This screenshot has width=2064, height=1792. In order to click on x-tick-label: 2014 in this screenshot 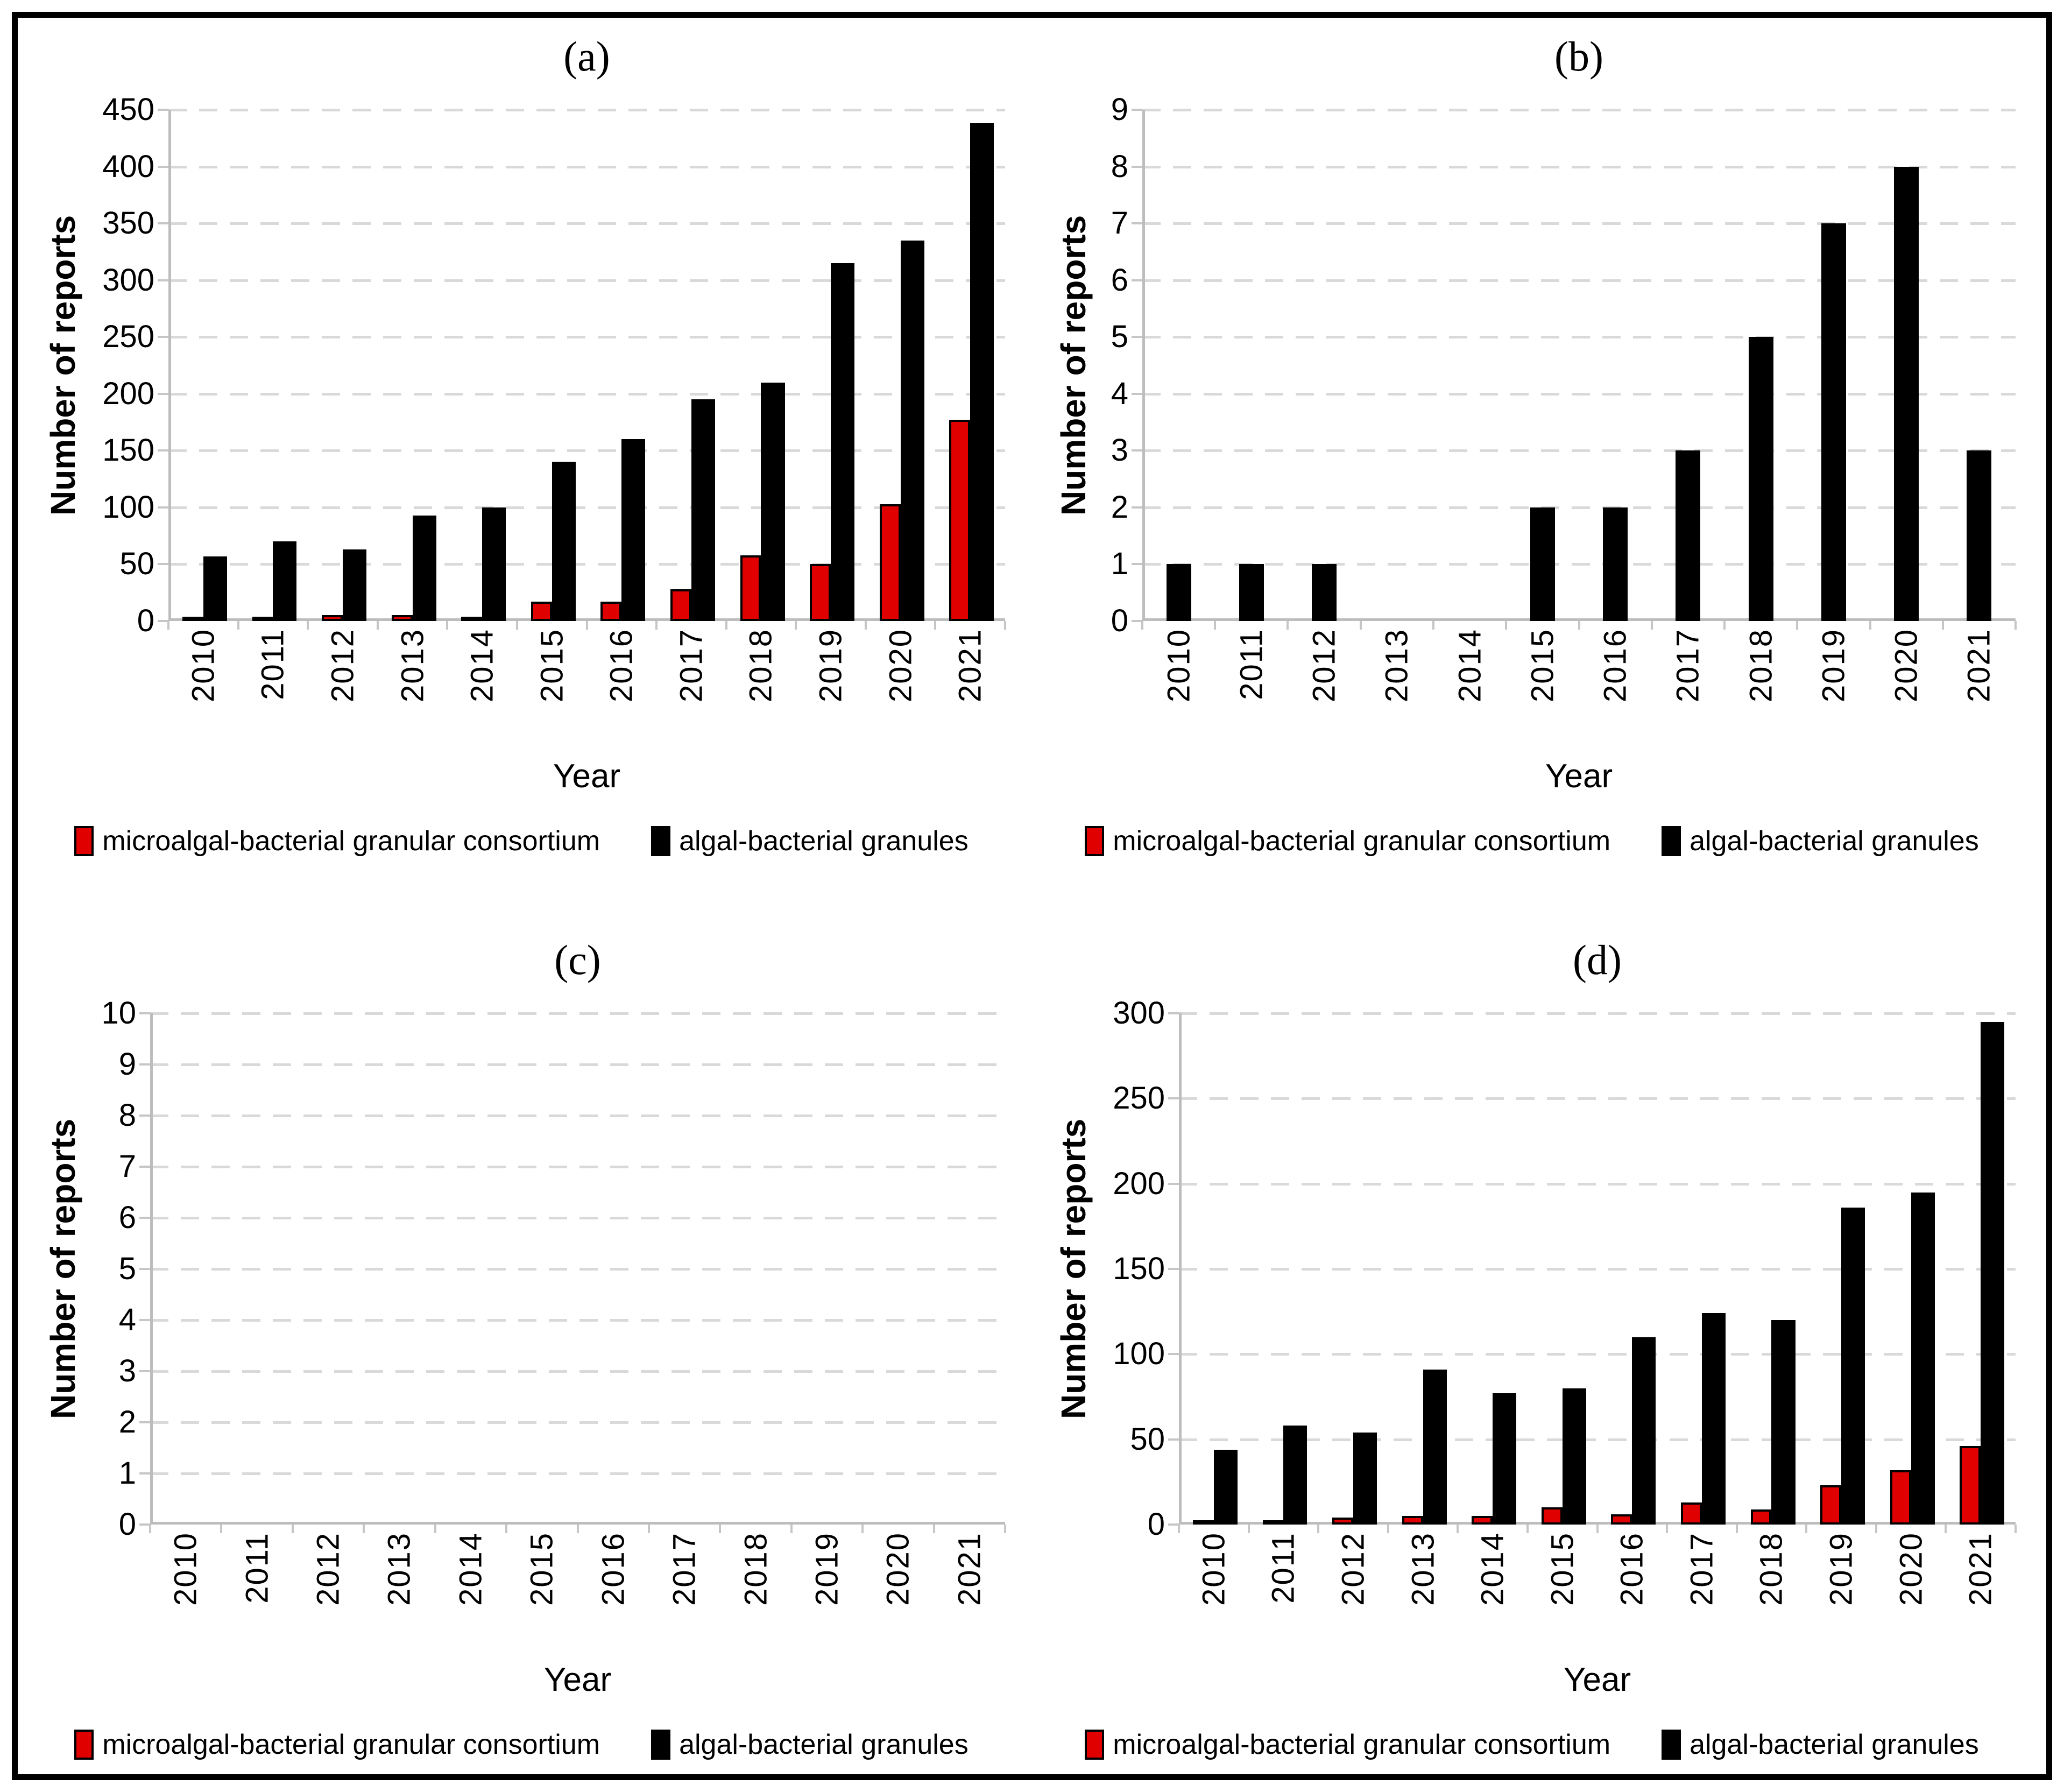, I will do `click(1470, 665)`.